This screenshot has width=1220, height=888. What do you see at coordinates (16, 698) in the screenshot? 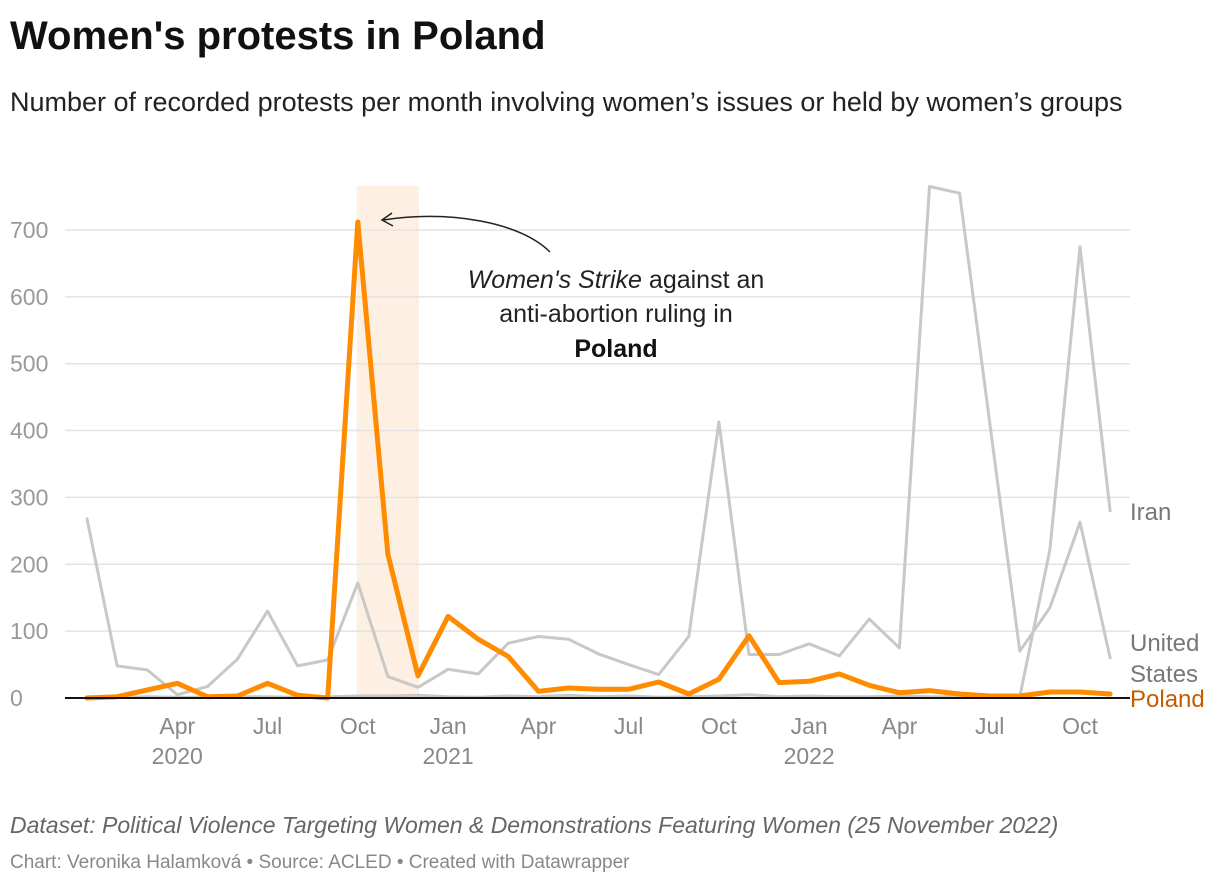
I see `y-tick-label: 0` at bounding box center [16, 698].